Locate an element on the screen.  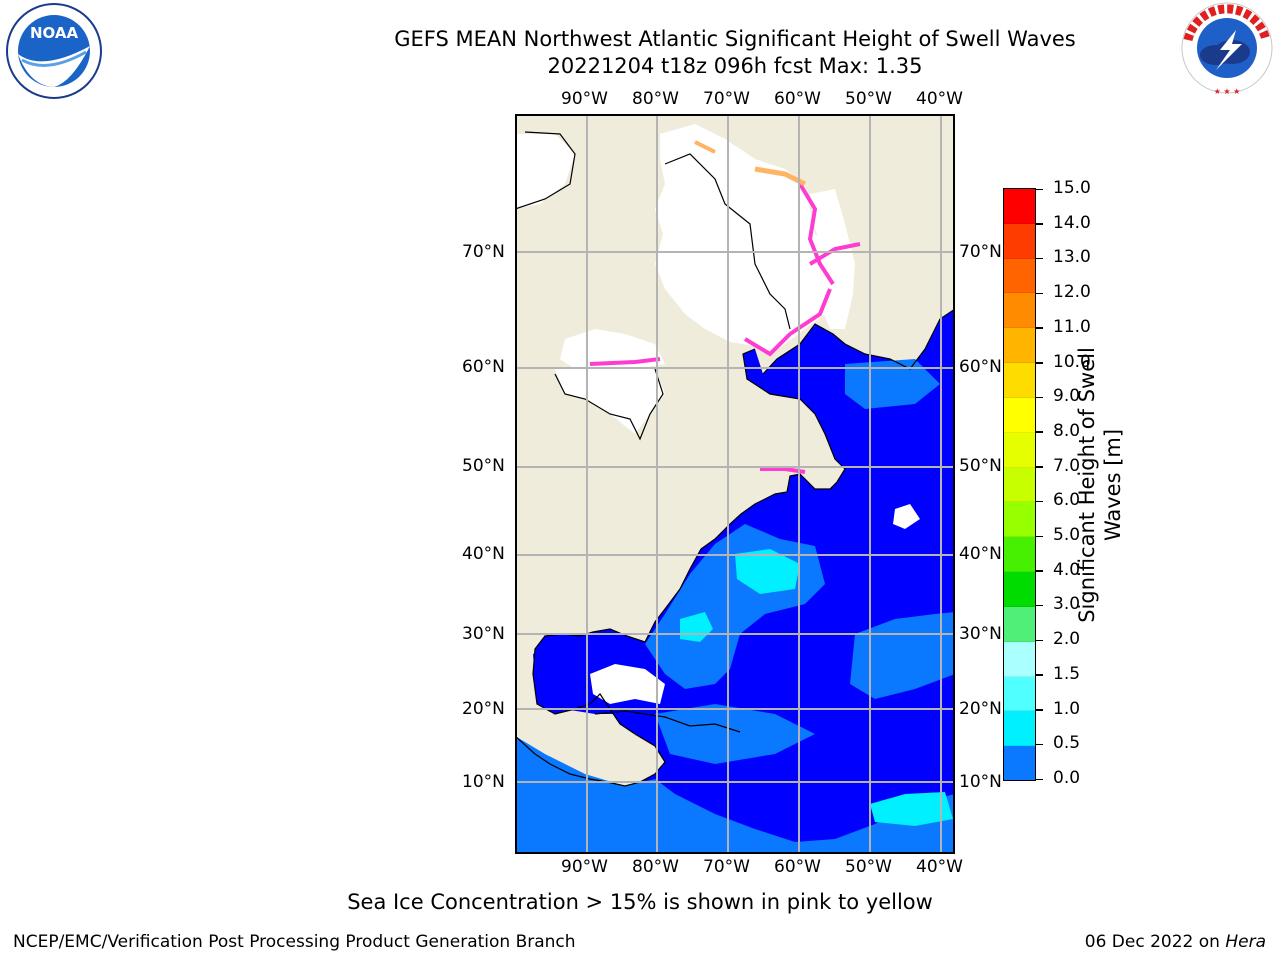
lat-label-left: 10°N is located at coordinates (483, 782).